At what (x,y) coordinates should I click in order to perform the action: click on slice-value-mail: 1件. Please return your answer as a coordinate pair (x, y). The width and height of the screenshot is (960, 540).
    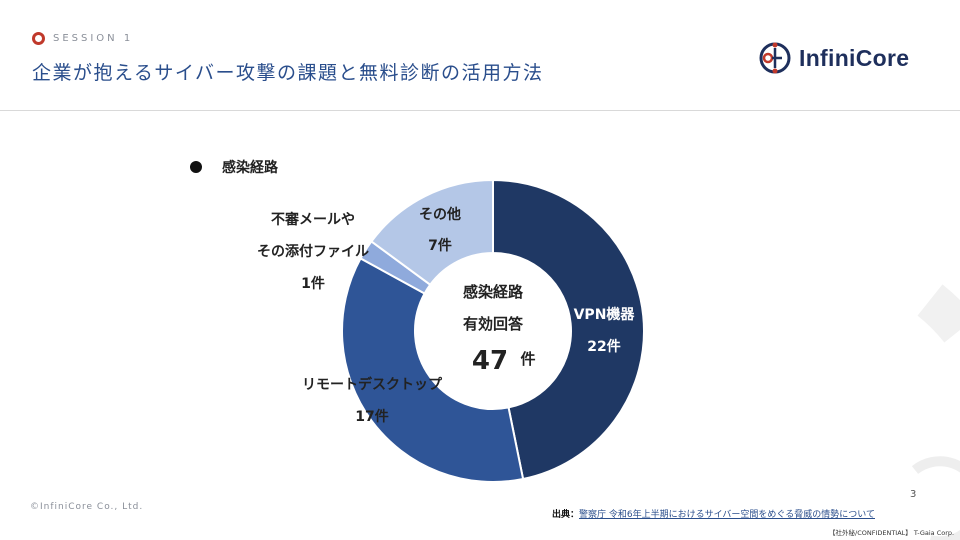
    Looking at the image, I should click on (313, 283).